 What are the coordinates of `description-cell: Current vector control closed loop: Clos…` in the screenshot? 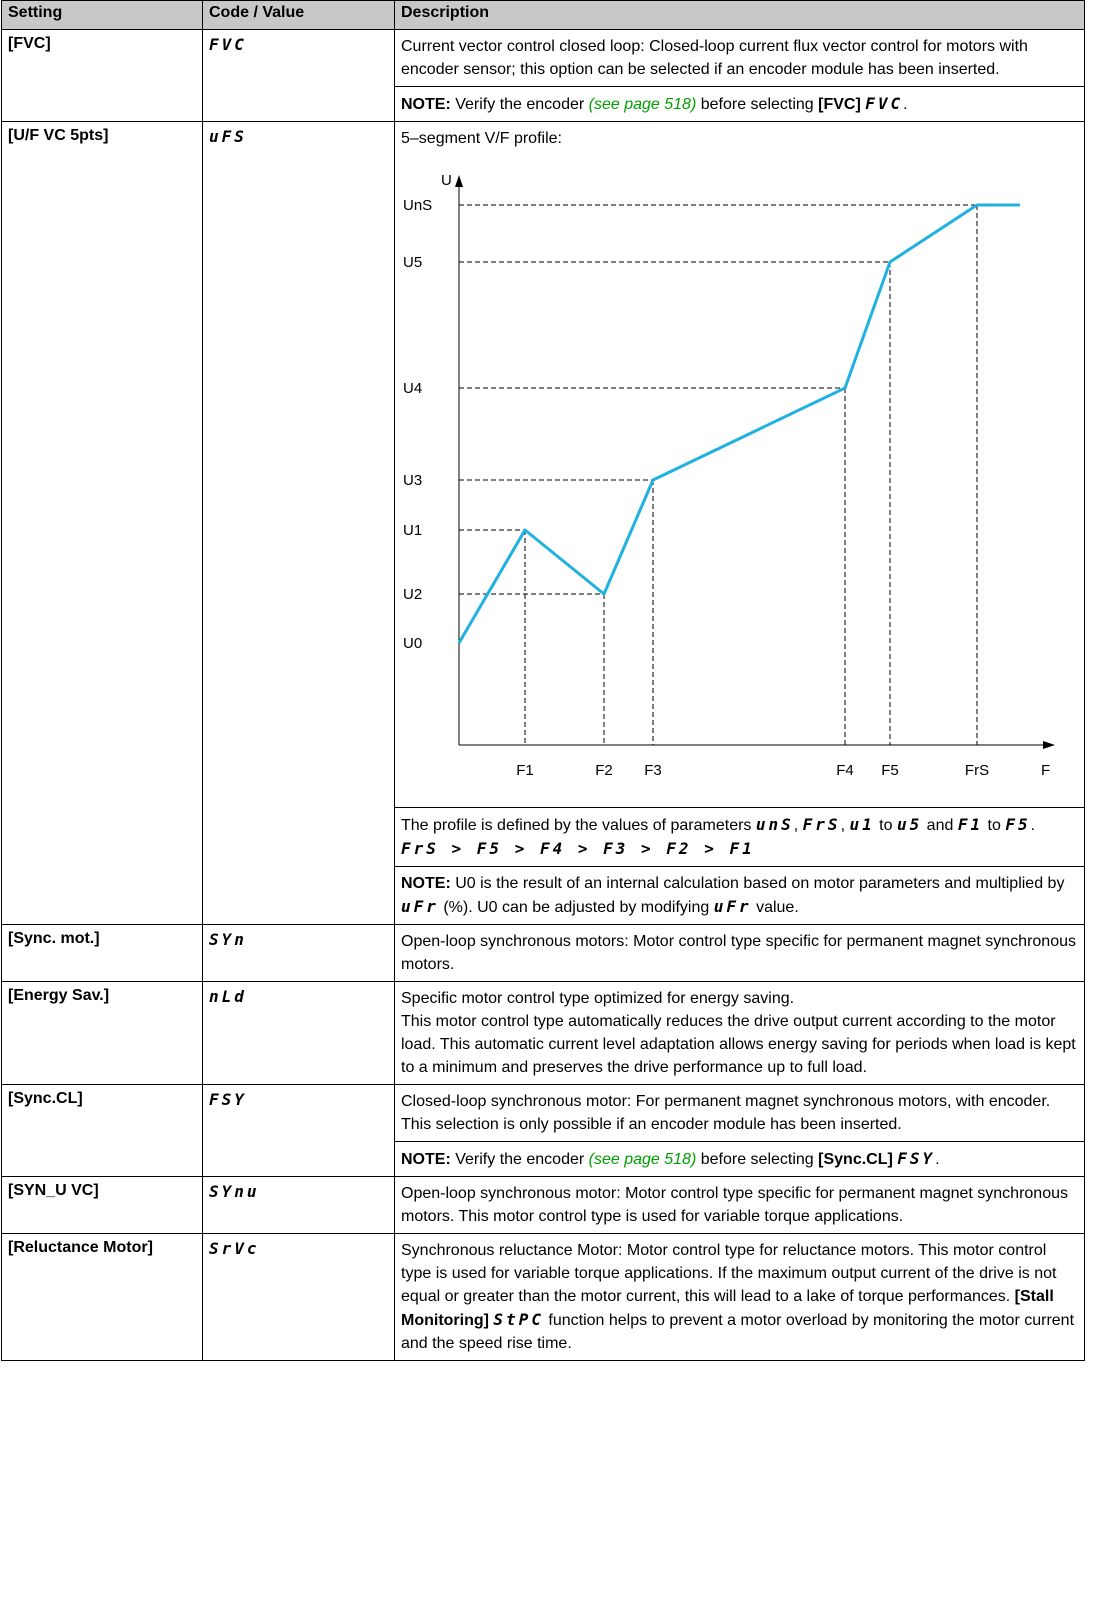 It's located at (739, 75).